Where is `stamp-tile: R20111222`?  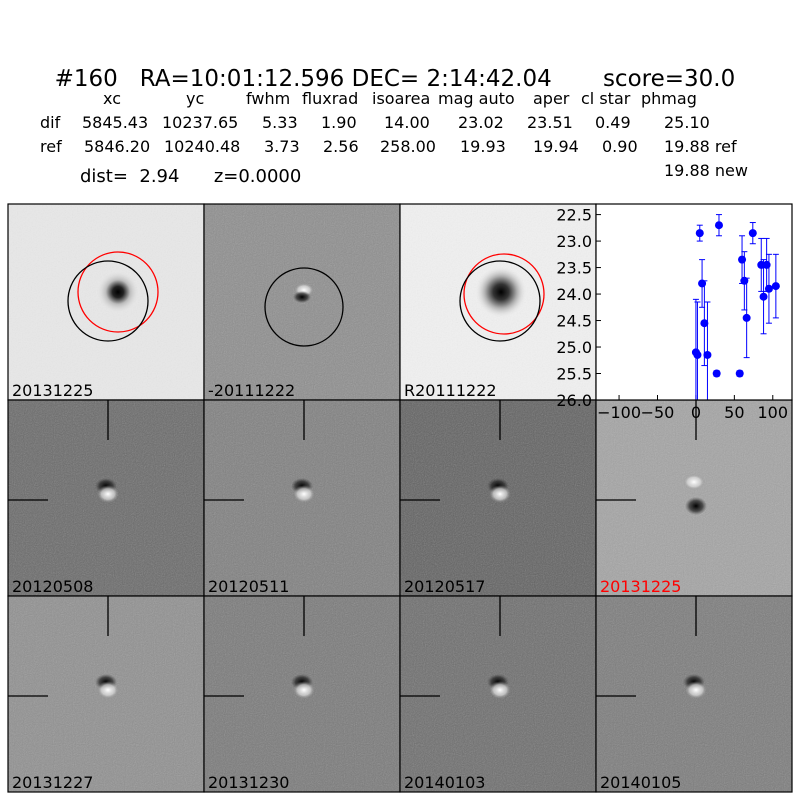 stamp-tile: R20111222 is located at coordinates (498, 302).